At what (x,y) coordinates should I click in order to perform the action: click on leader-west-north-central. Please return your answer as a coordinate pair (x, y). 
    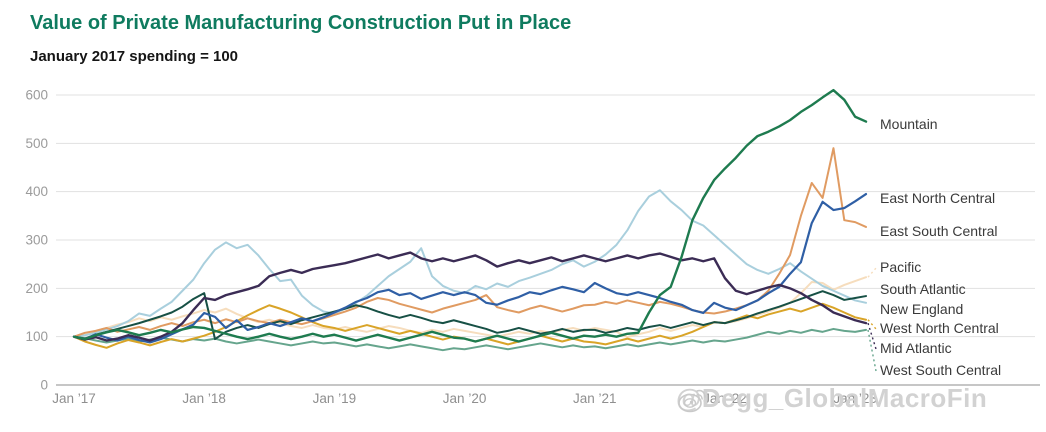
    Looking at the image, I should click on (872, 324).